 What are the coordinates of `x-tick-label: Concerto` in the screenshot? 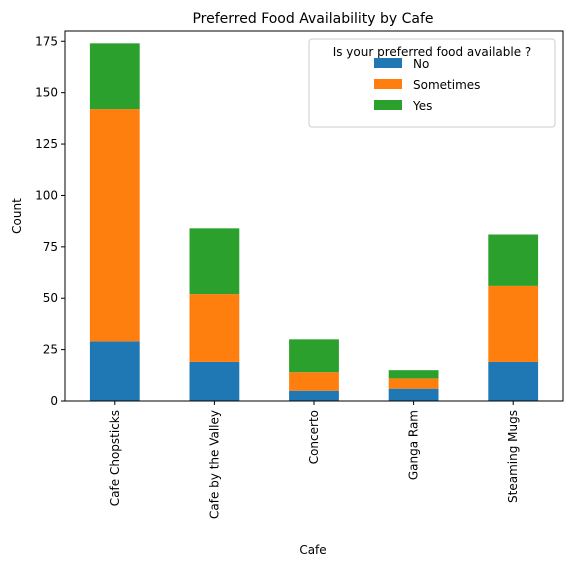 It's located at (314, 437).